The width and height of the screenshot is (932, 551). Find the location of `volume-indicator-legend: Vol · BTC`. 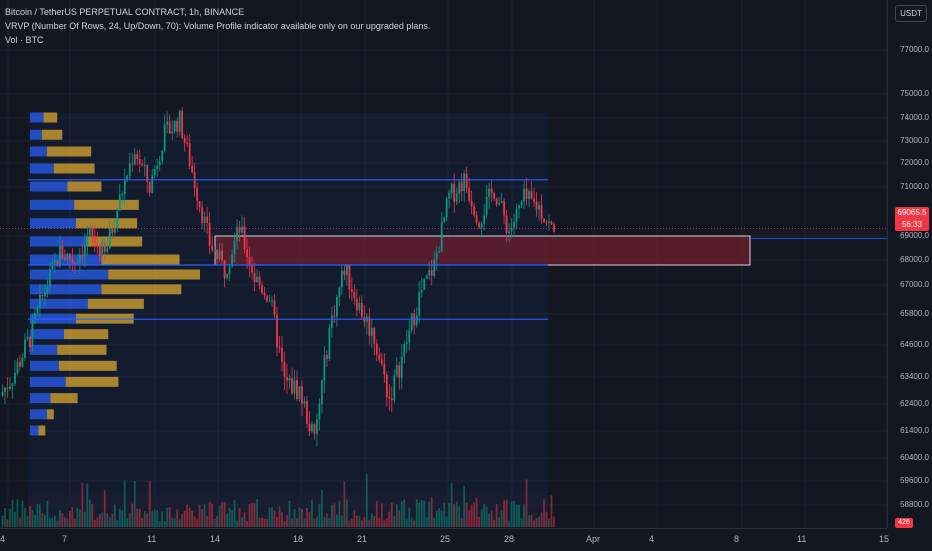

volume-indicator-legend: Vol · BTC is located at coordinates (24, 40).